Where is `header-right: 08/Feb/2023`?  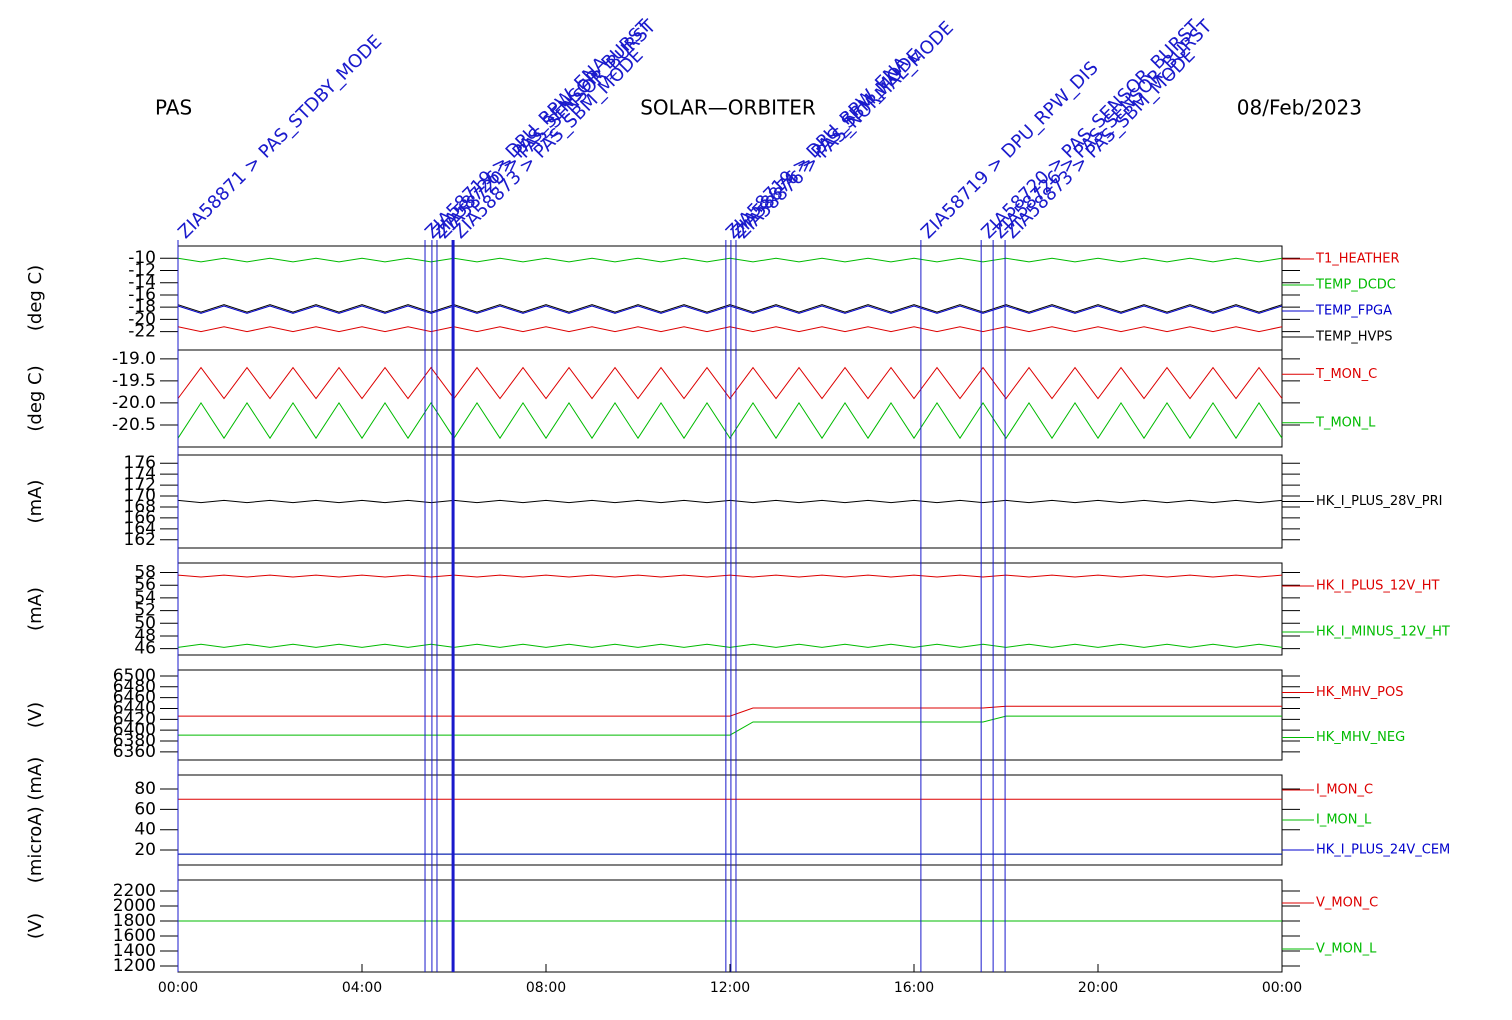 header-right: 08/Feb/2023 is located at coordinates (1299, 108).